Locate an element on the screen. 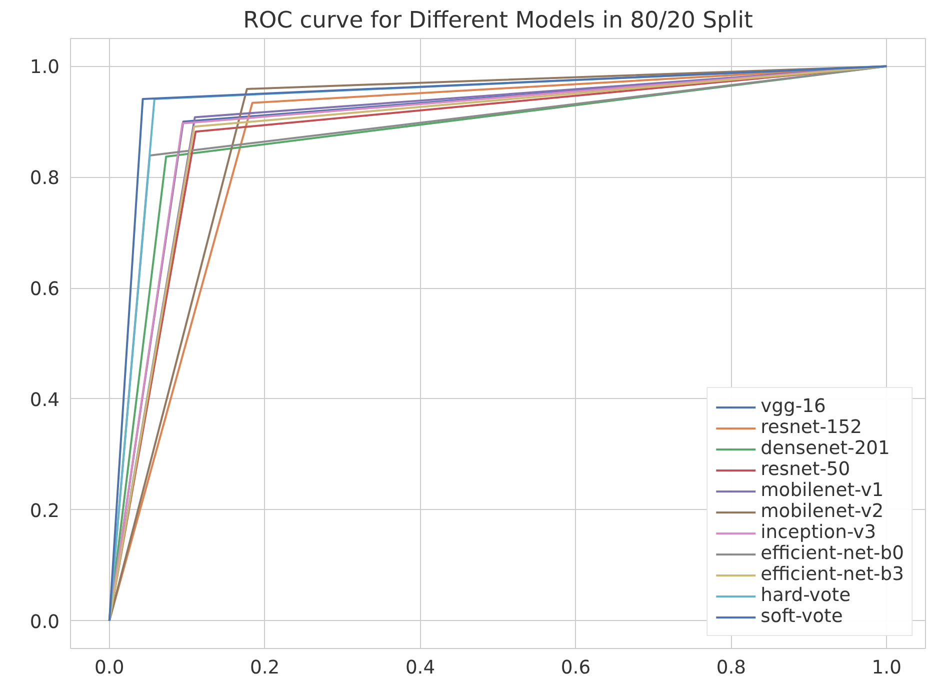 This screenshot has width=941, height=682. legend-label: mobilenet-v1 is located at coordinates (822, 490).